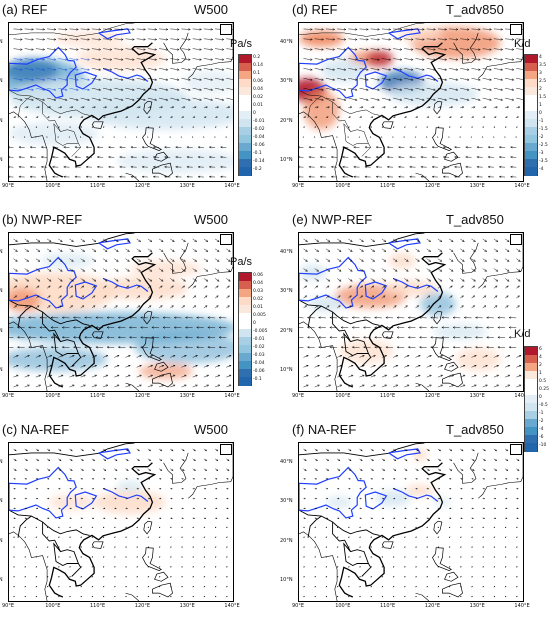 The height and width of the screenshot is (625, 550). I want to click on country-border, so click(362, 450).